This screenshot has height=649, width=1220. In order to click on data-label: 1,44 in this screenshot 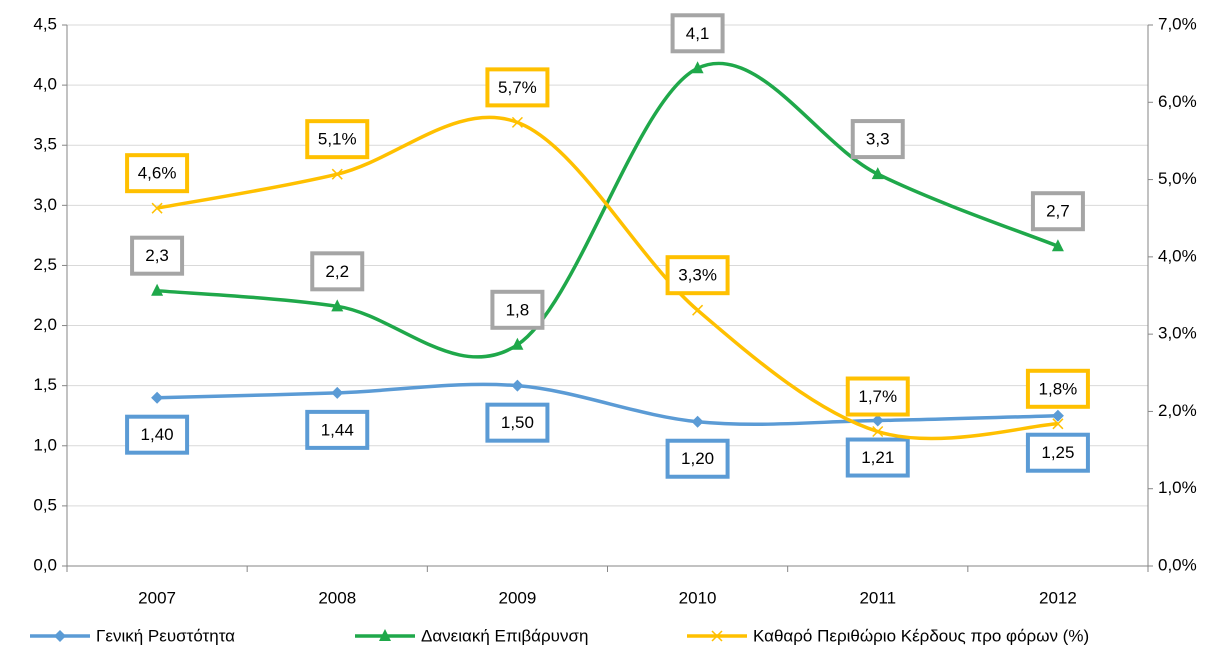, I will do `click(337, 429)`.